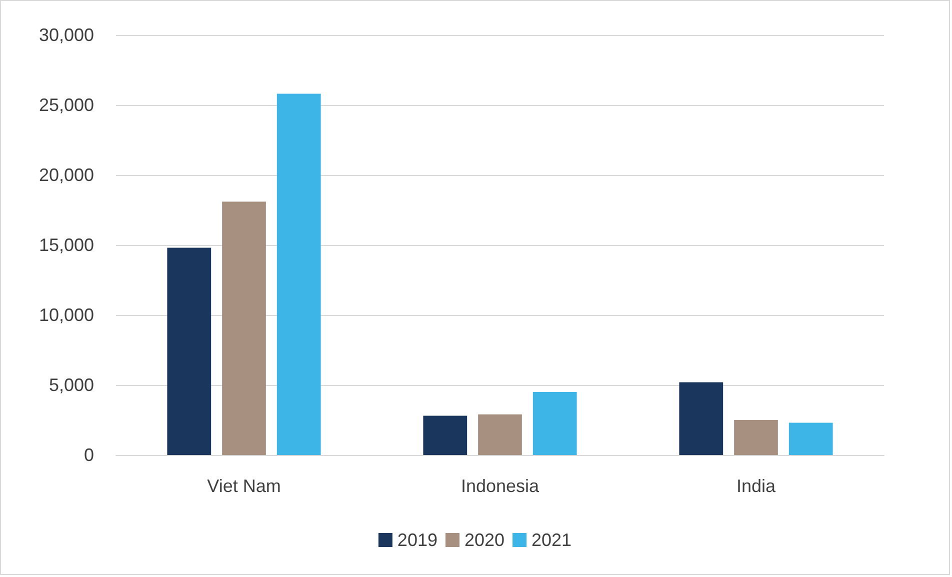 This screenshot has height=577, width=952. What do you see at coordinates (66, 105) in the screenshot?
I see `y-tick-label: 25,000` at bounding box center [66, 105].